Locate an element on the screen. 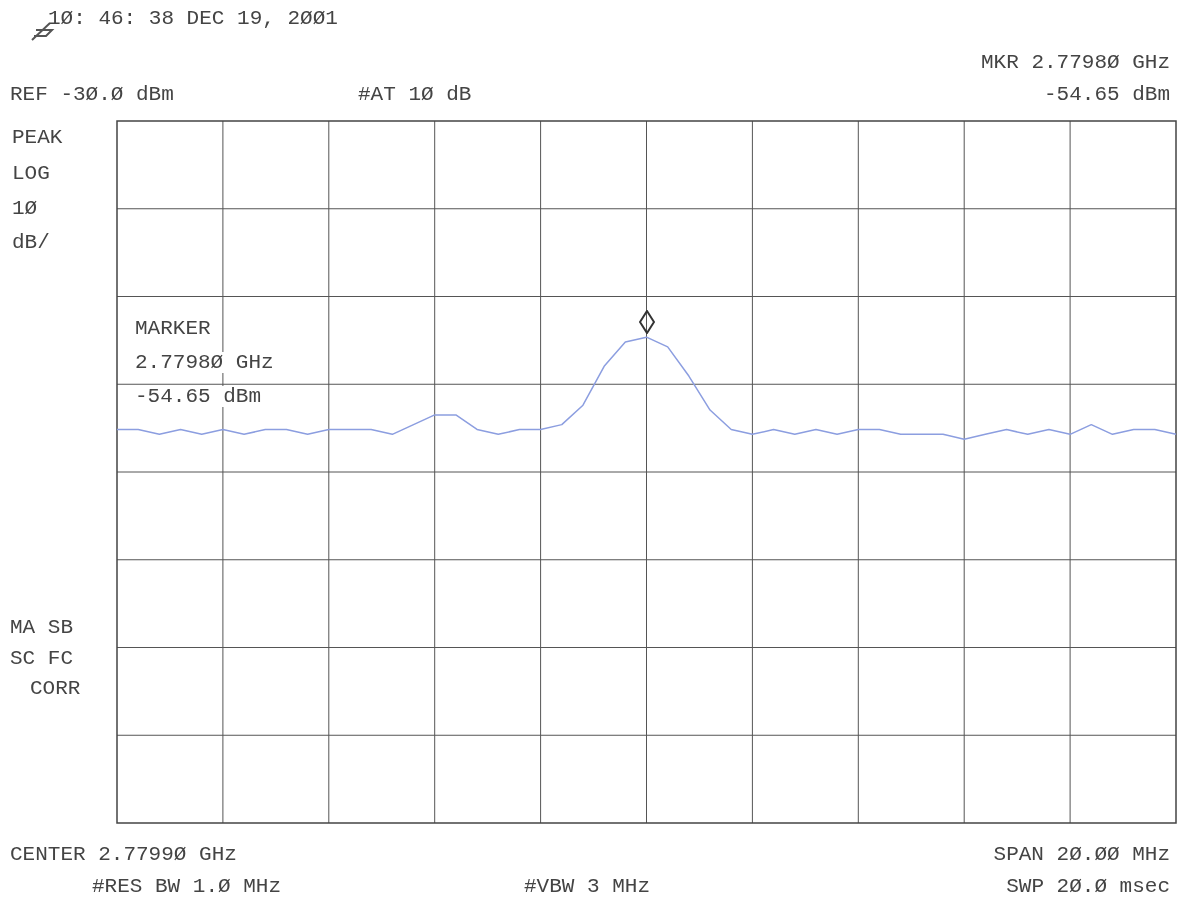  chart-title: 1Ø: 46: 38 DEC 19, 2ØØ1 is located at coordinates (193, 18).